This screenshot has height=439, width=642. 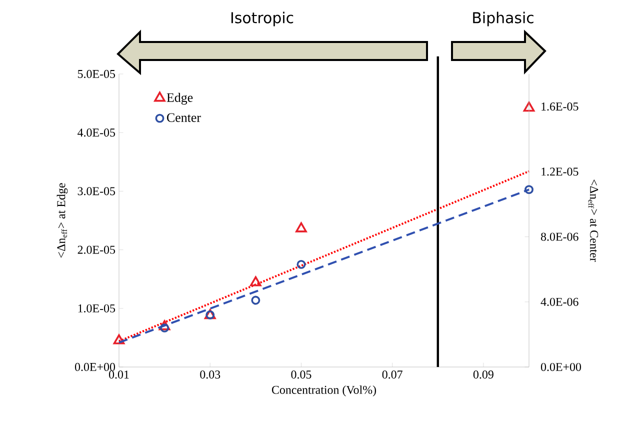 What do you see at coordinates (593, 221) in the screenshot?
I see `y2-axis-title: <Δn$_{eff}$> at Center` at bounding box center [593, 221].